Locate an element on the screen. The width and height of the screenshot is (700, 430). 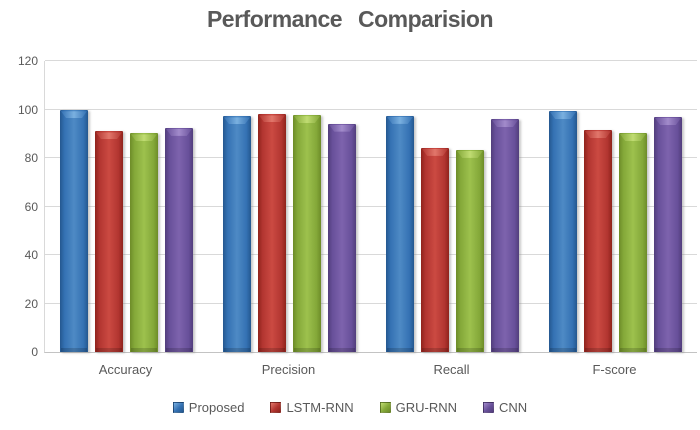
legend: Proposed LSTM-RNN GRU-RNN CNN is located at coordinates (350, 407).